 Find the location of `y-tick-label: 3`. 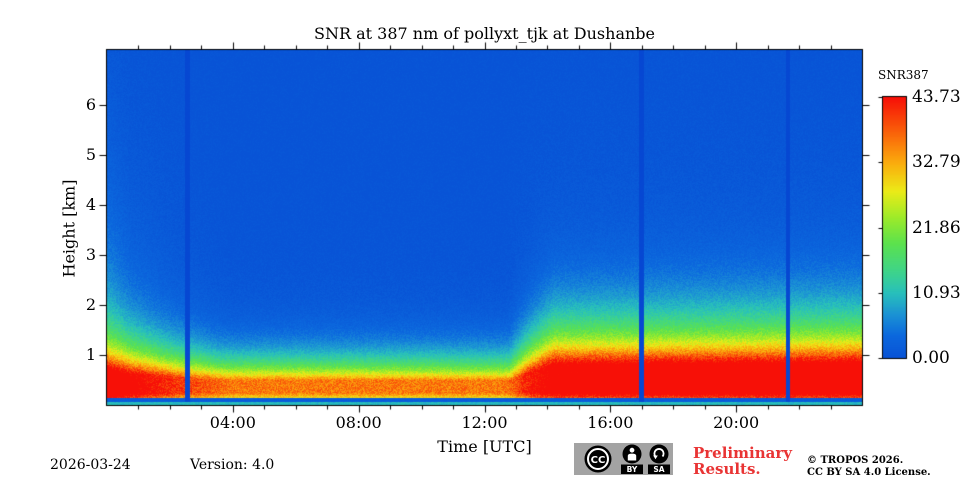

y-tick-label: 3 is located at coordinates (90, 254).